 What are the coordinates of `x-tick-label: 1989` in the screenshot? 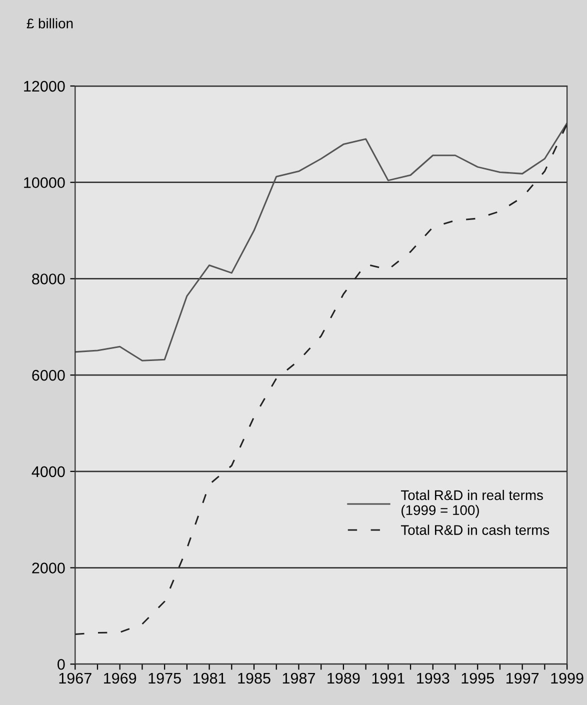 It's located at (344, 678).